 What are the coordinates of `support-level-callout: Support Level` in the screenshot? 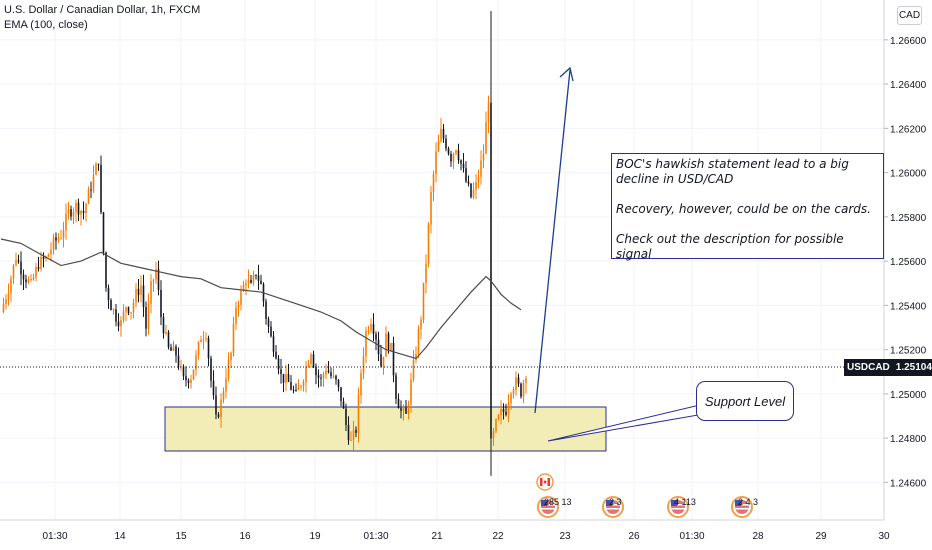 It's located at (745, 401).